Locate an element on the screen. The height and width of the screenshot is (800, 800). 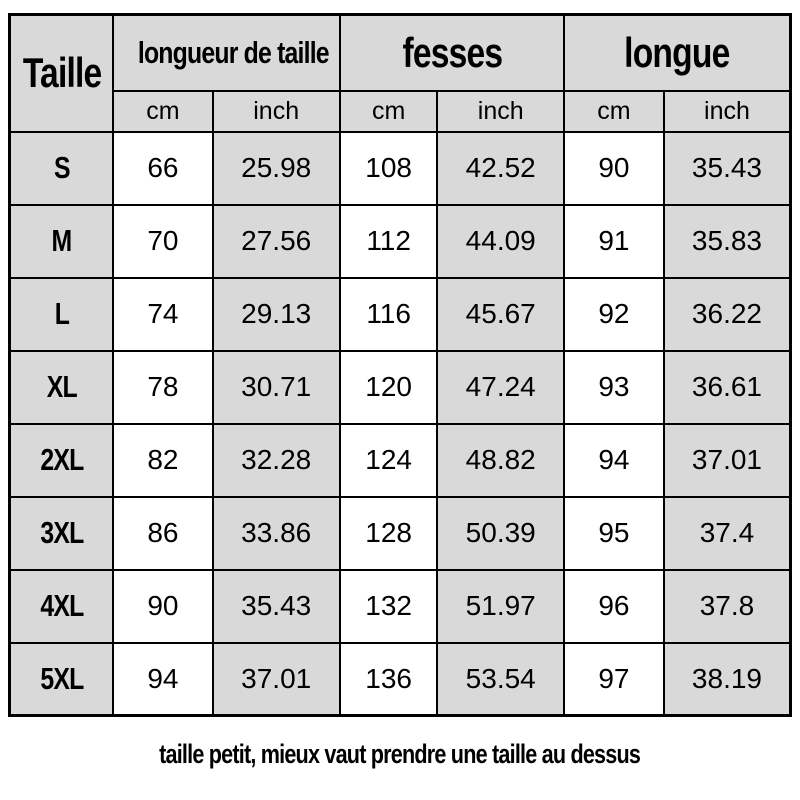
cell-value: 33.86 is located at coordinates (276, 533).